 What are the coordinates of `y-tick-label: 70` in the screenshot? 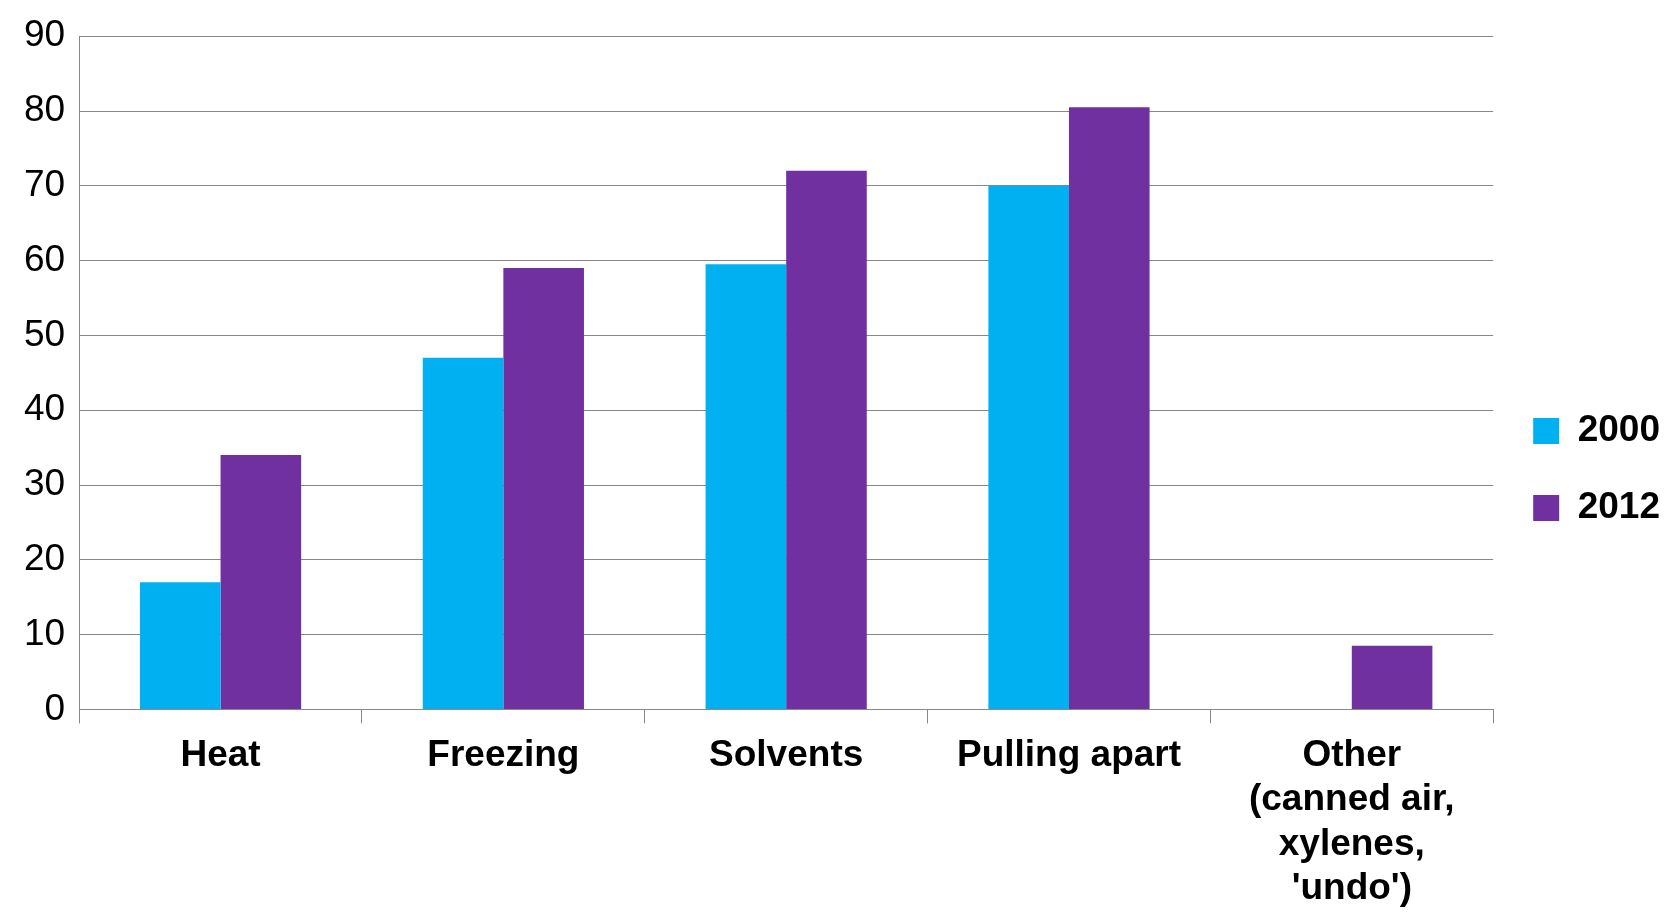 It's located at (45, 183).